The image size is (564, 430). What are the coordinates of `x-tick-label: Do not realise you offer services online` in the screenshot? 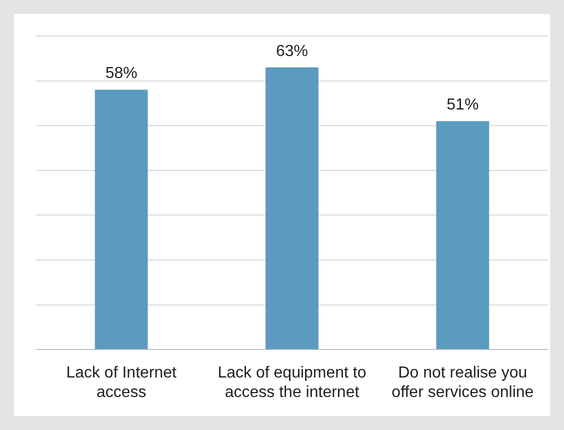 It's located at (463, 382).